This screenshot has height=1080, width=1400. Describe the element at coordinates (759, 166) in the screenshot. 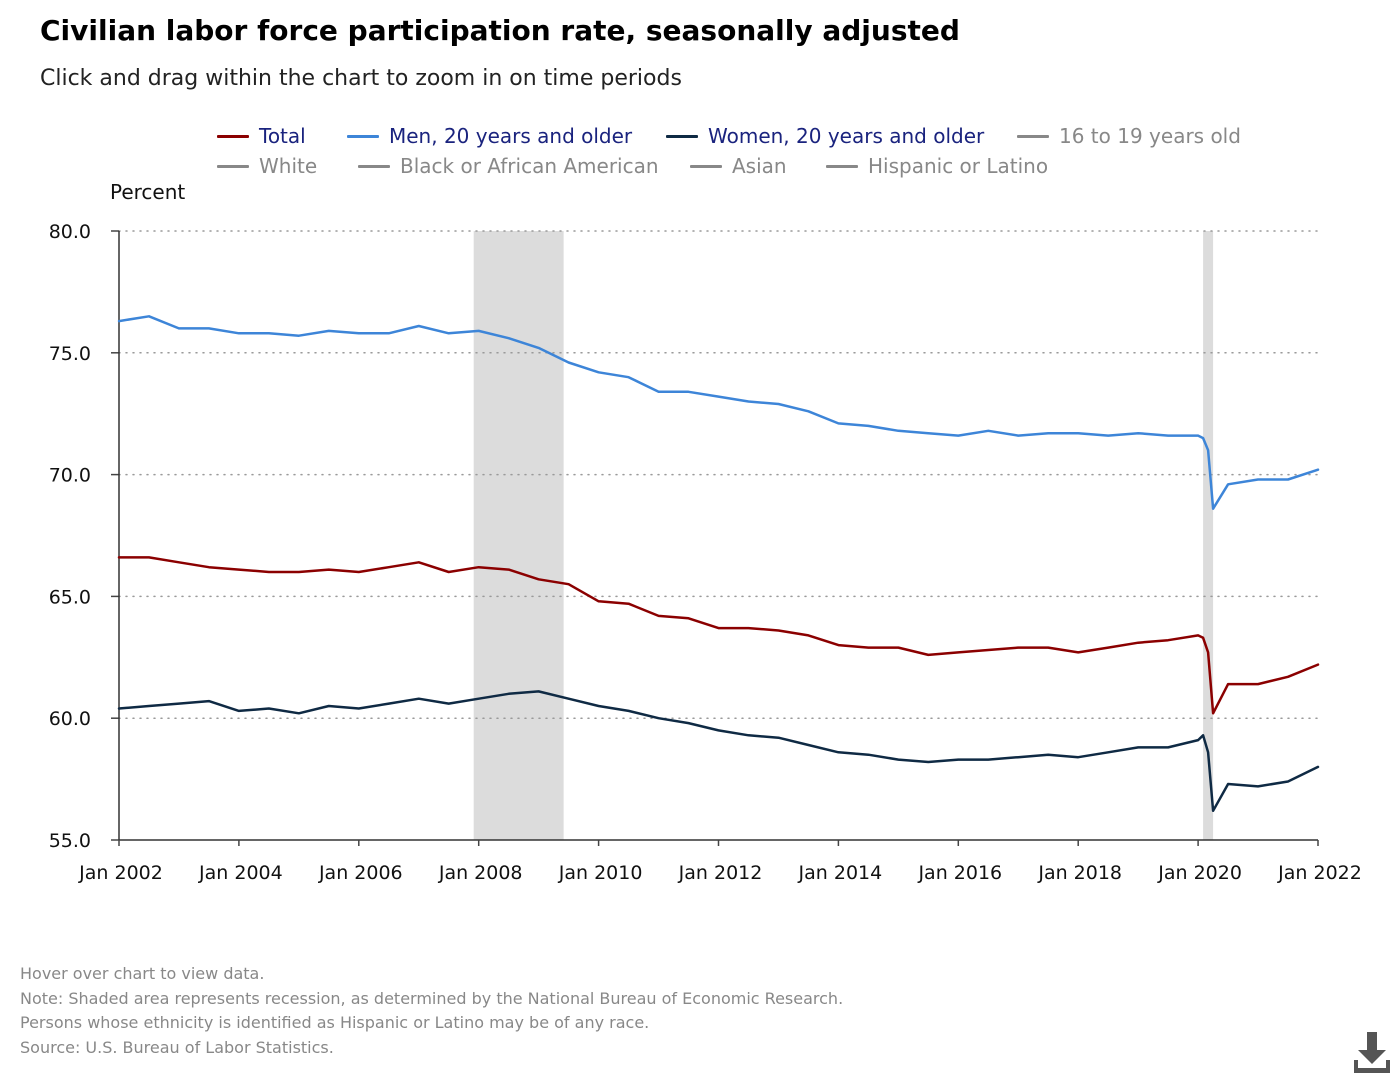

I see `legend-label: Asian` at that location.